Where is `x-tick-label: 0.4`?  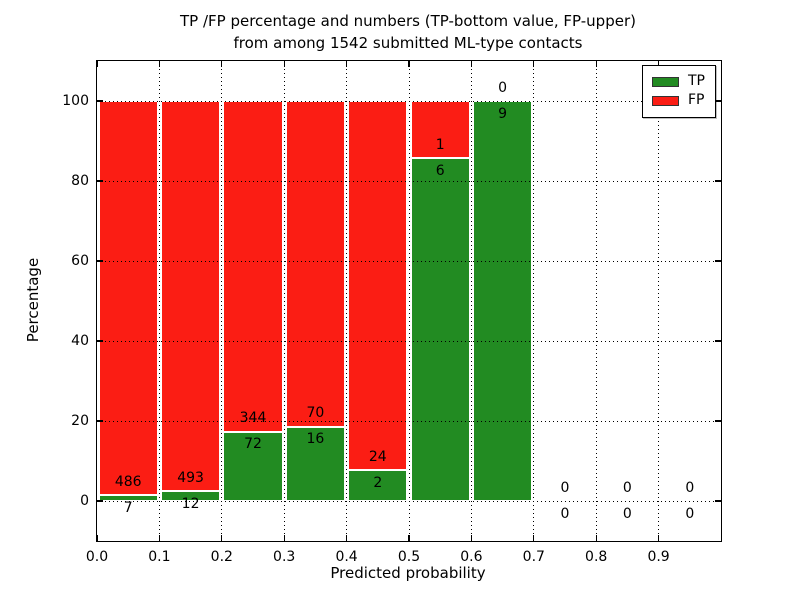
x-tick-label: 0.4 is located at coordinates (346, 557).